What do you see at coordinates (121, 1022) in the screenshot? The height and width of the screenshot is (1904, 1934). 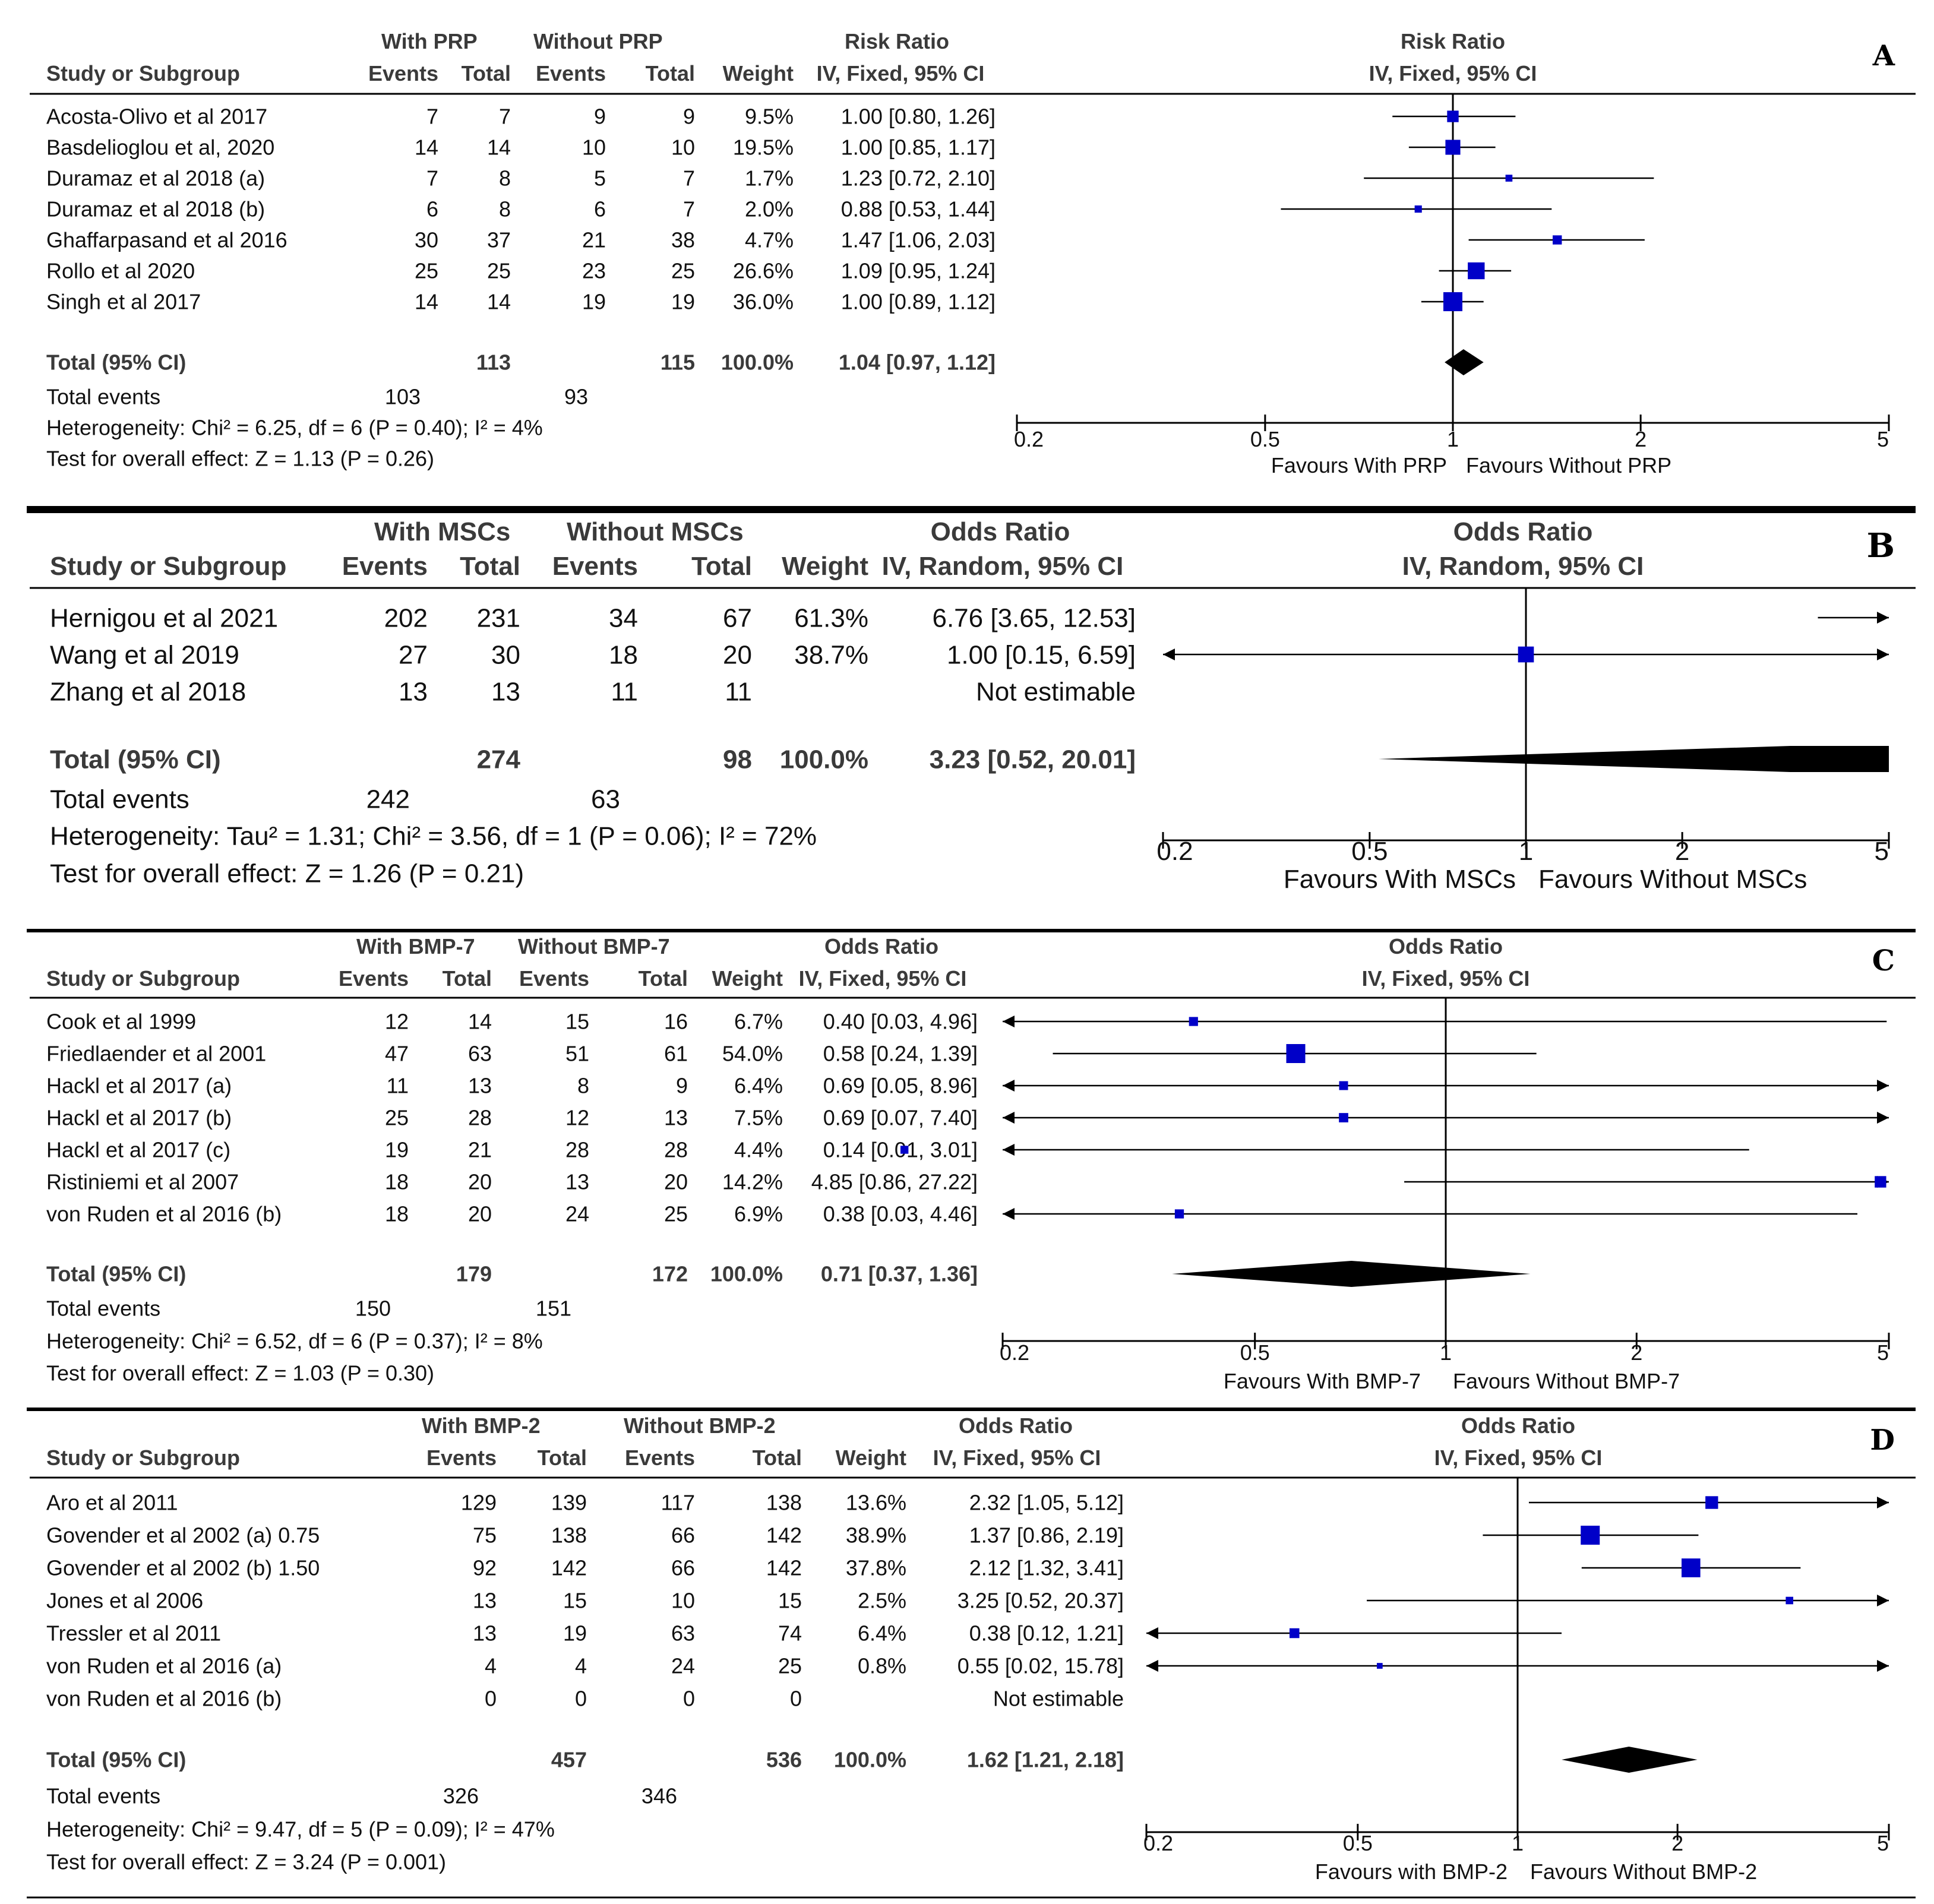 I see `study-name: Cook et al 1999` at bounding box center [121, 1022].